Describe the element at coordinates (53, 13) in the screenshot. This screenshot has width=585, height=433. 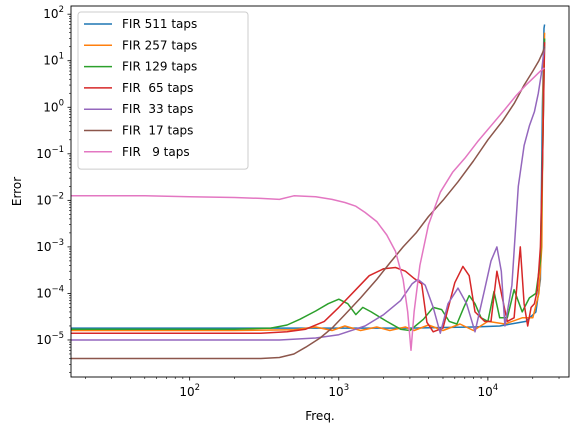
I see `y-tick-label: 10²` at that location.